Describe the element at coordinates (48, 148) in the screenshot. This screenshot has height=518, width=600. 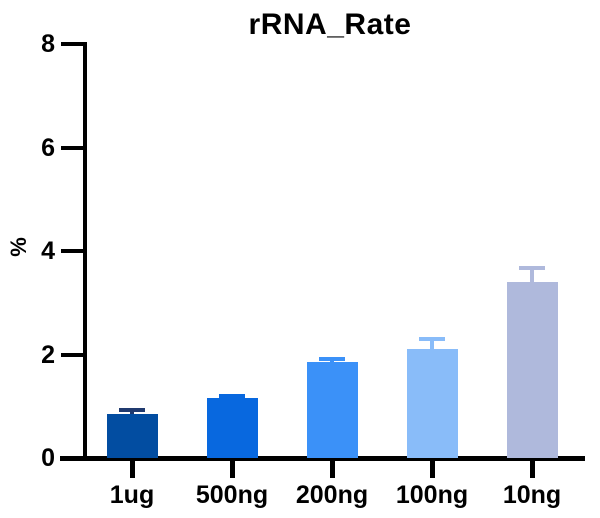
I see `y-tick-label: 6` at that location.